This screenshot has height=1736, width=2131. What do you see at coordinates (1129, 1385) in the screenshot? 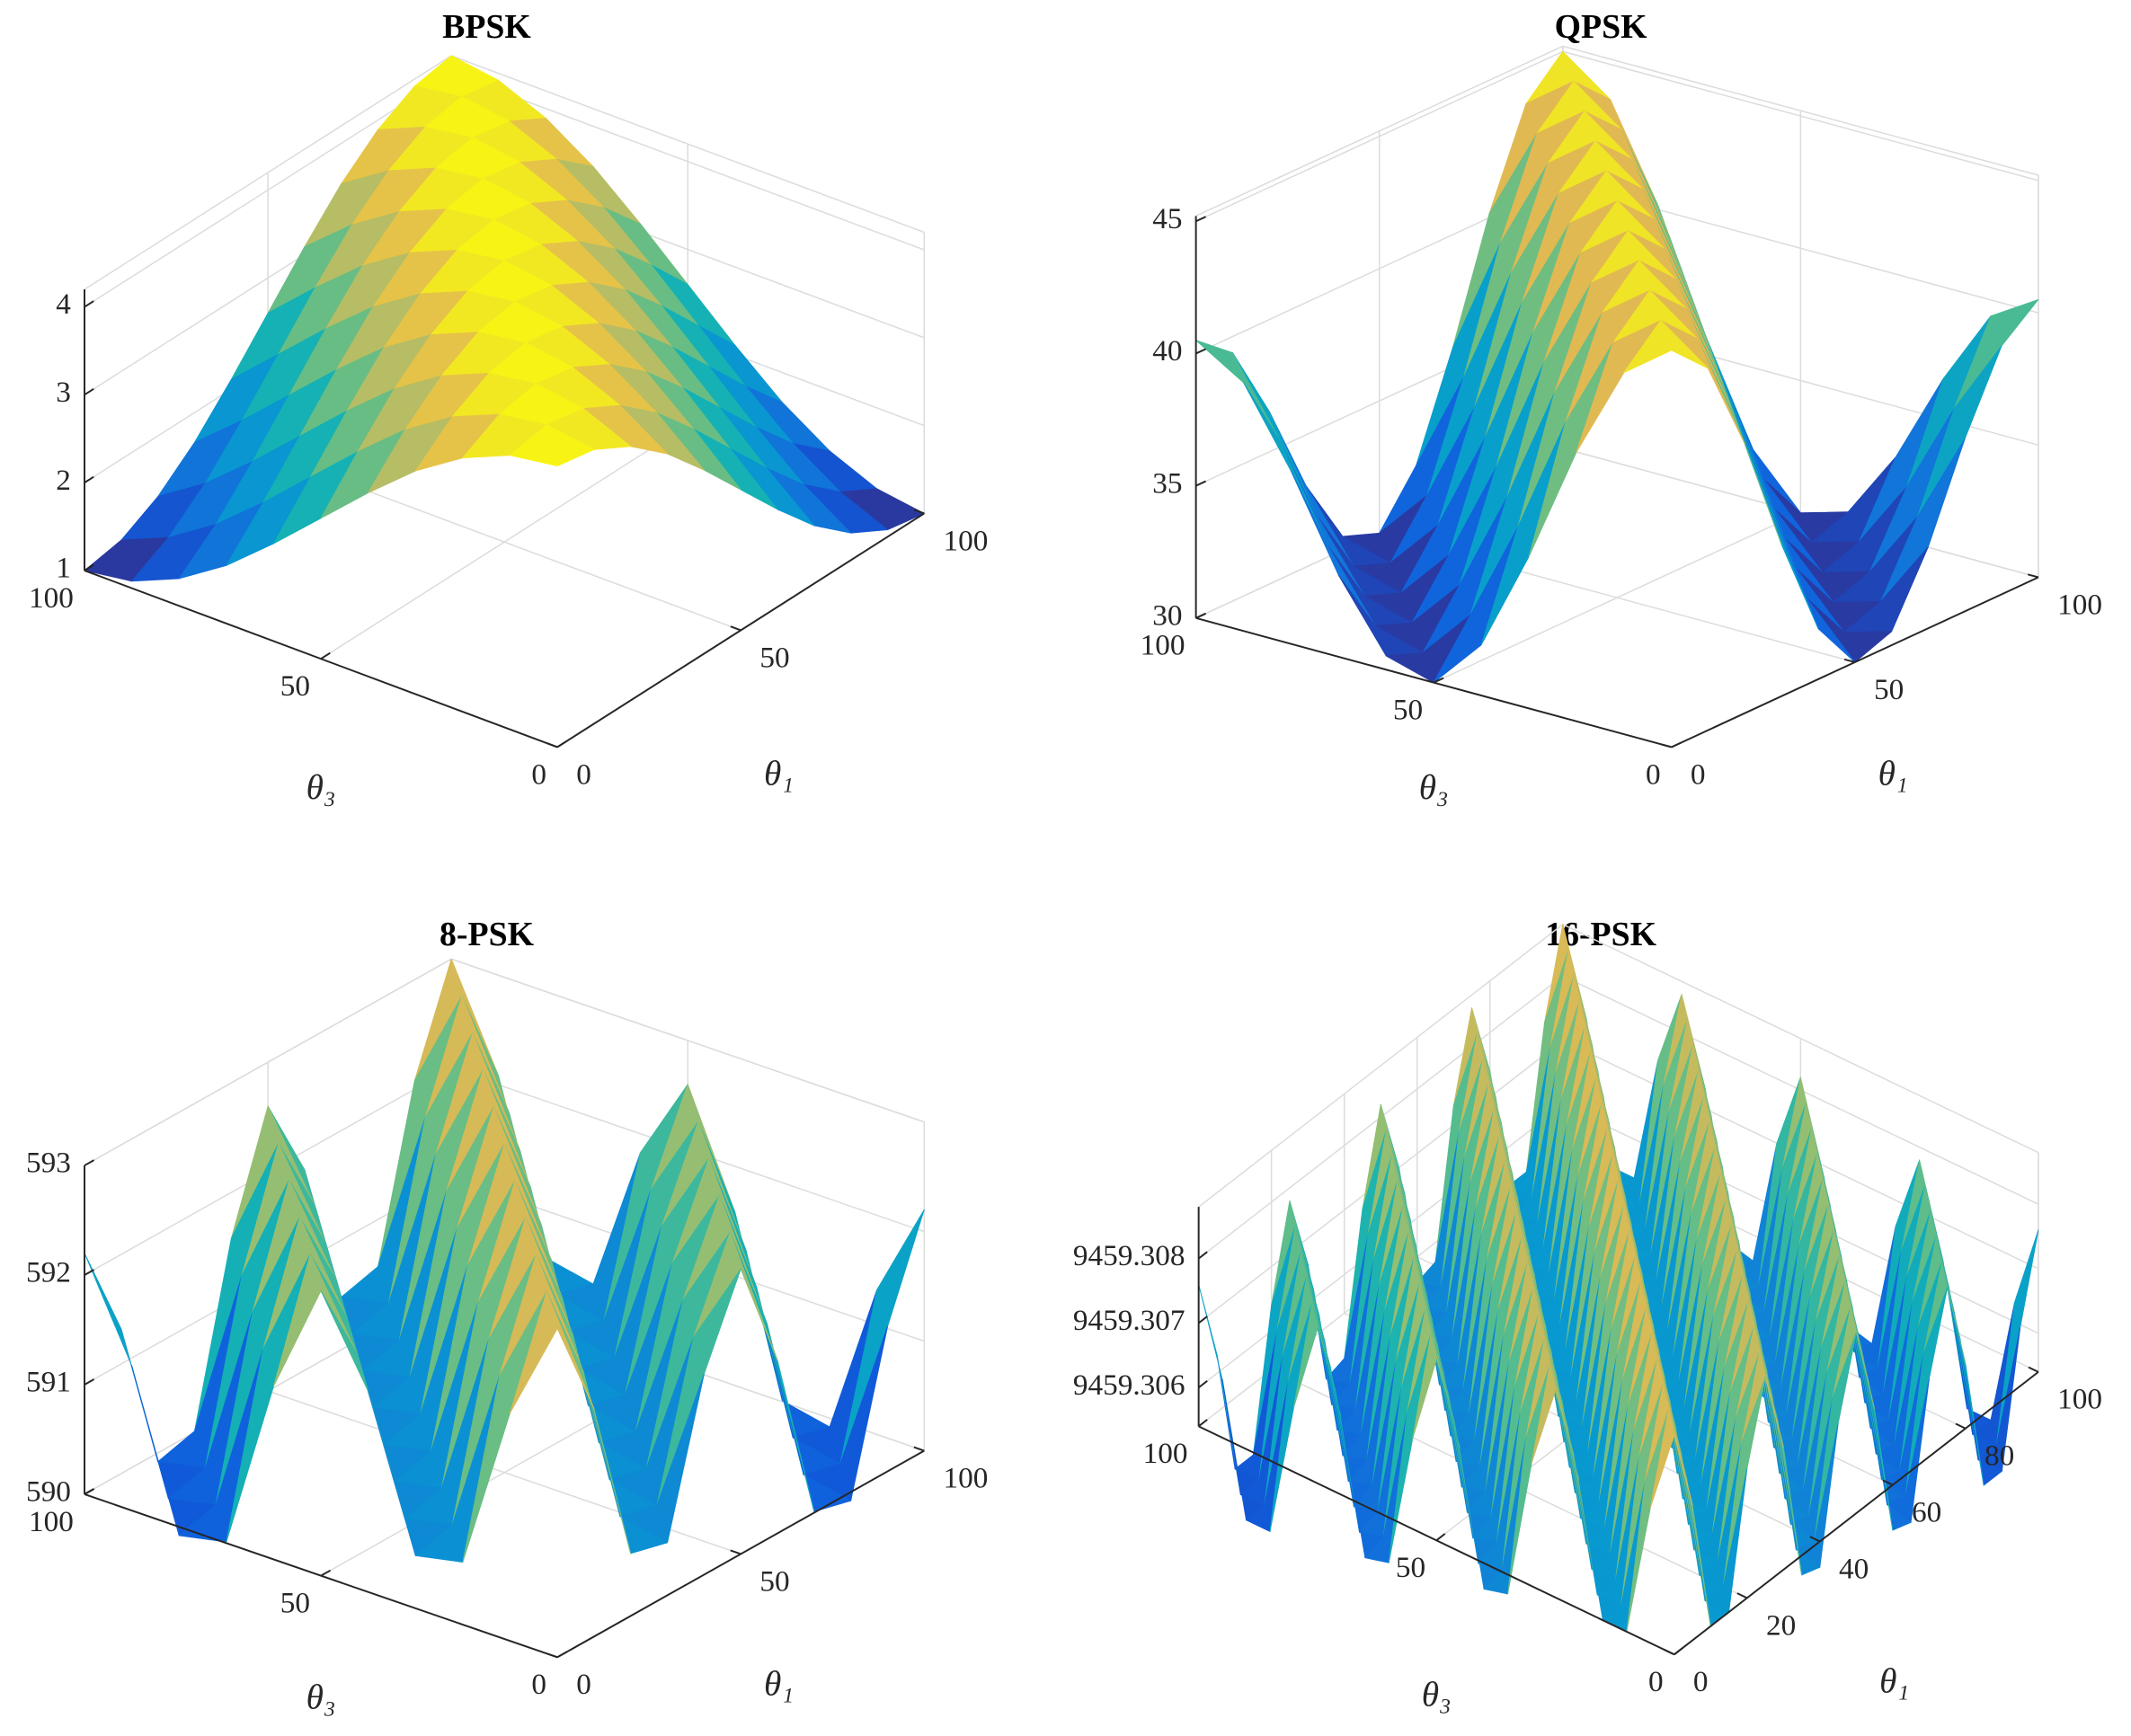
I see `z-tick-label: 9459.306` at bounding box center [1129, 1385].